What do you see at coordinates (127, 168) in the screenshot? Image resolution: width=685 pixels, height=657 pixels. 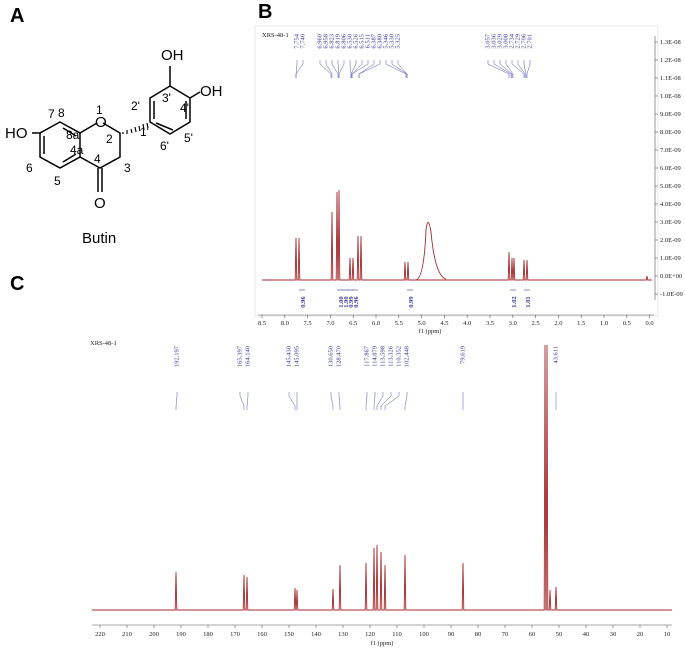 I see `atom-number: 3` at bounding box center [127, 168].